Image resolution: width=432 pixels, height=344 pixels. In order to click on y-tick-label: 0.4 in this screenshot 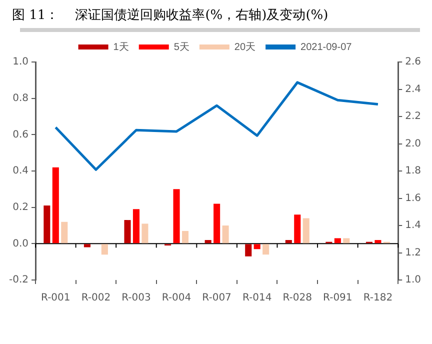, I will do `click(20, 171)`.